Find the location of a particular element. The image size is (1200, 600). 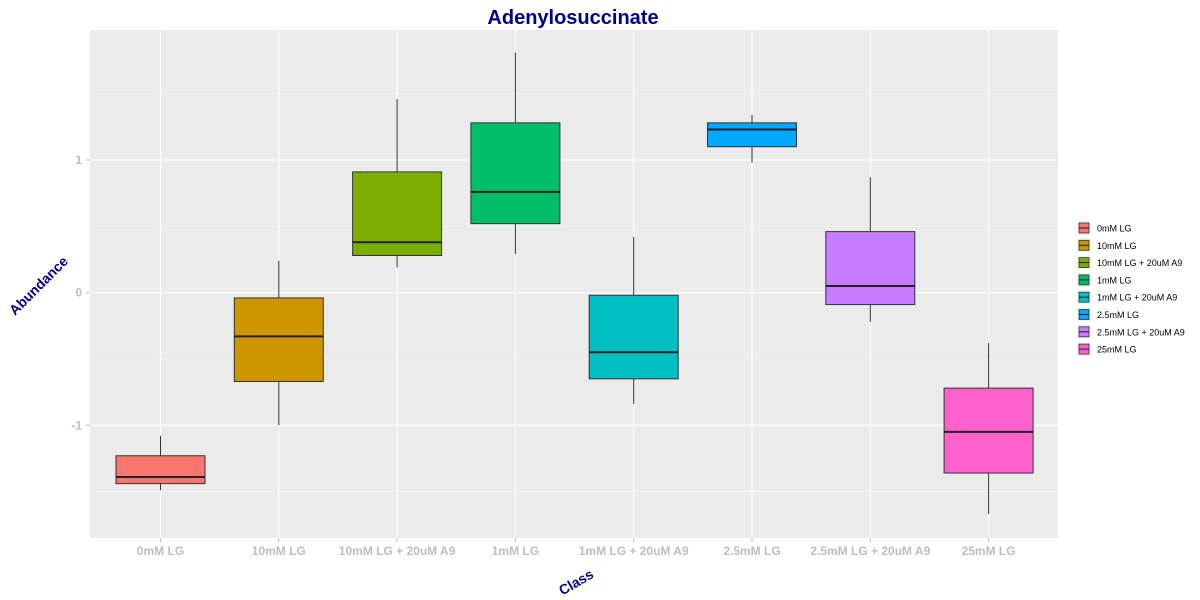

x-tick-label: 10mM LG + 20uM A9 is located at coordinates (397, 551).